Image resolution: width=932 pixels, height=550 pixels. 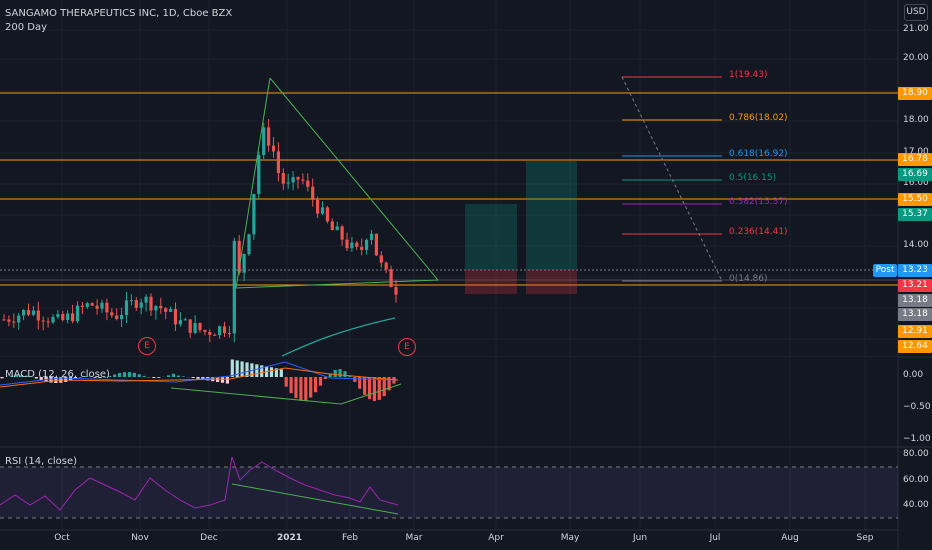 I want to click on fib-trend-line, so click(x=672, y=179).